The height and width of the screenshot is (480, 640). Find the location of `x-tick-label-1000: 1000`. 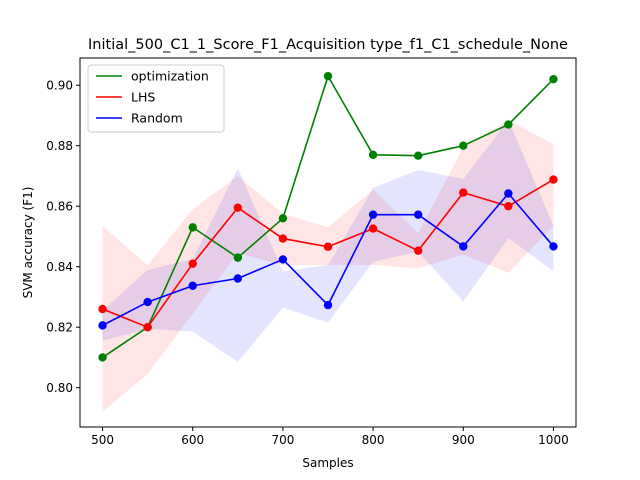

x-tick-label-1000: 1000 is located at coordinates (553, 440).